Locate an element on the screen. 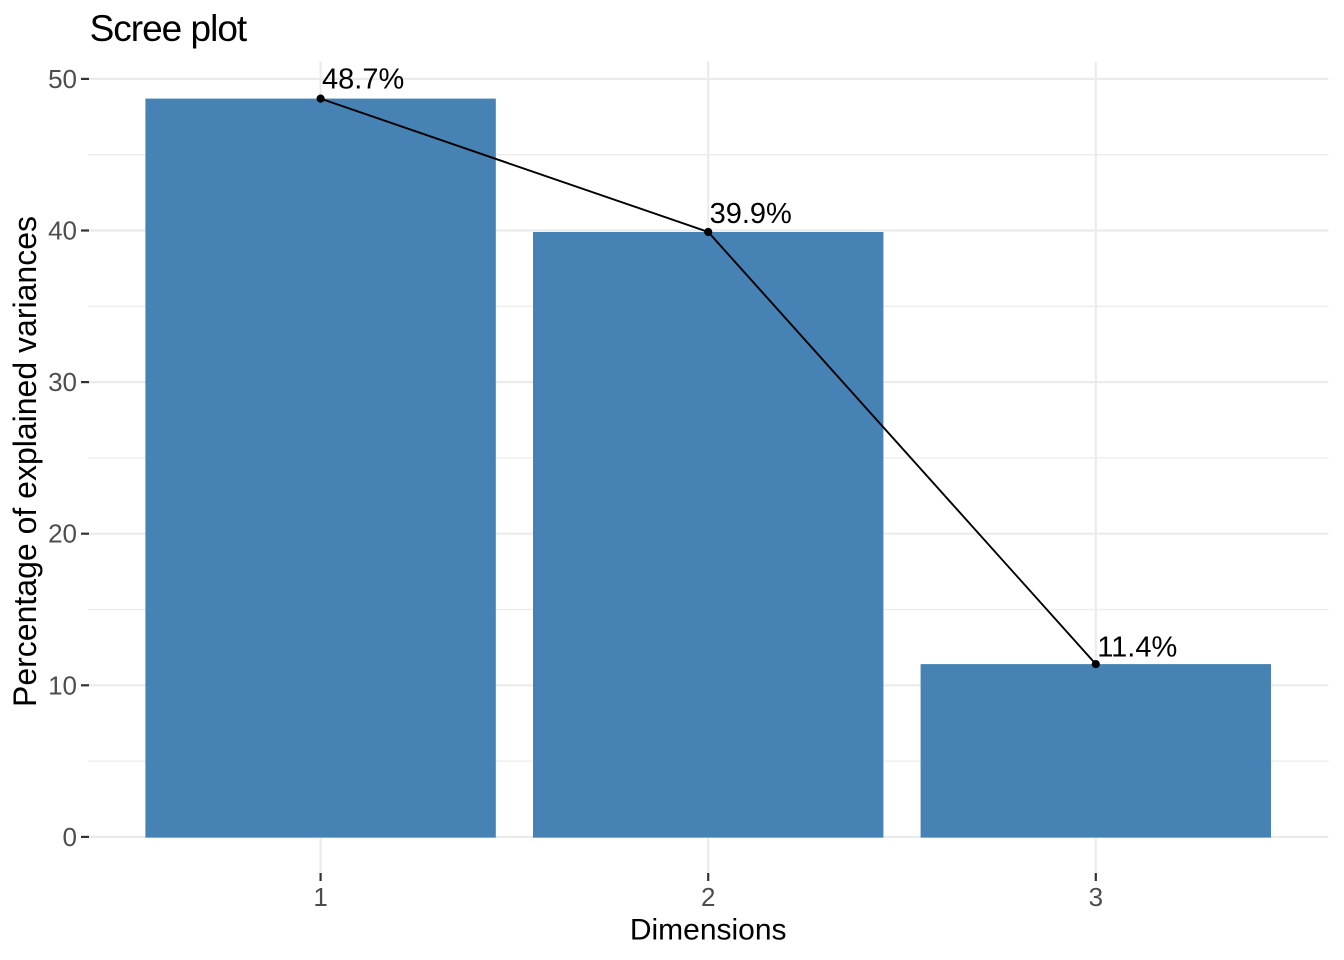 The width and height of the screenshot is (1344, 960). svg-text: 0 is located at coordinates (70, 837).